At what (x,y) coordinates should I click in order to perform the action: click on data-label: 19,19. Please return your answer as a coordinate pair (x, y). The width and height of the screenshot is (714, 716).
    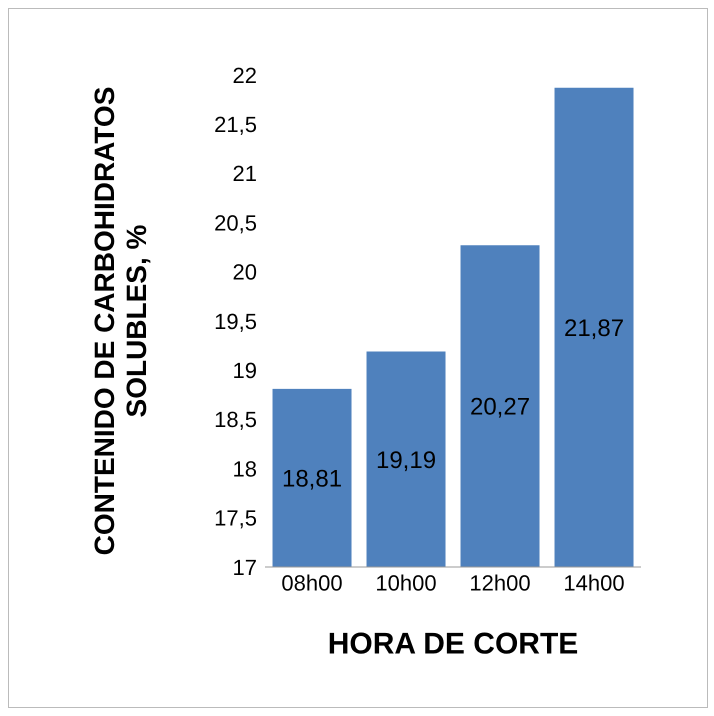
    Looking at the image, I should click on (406, 460).